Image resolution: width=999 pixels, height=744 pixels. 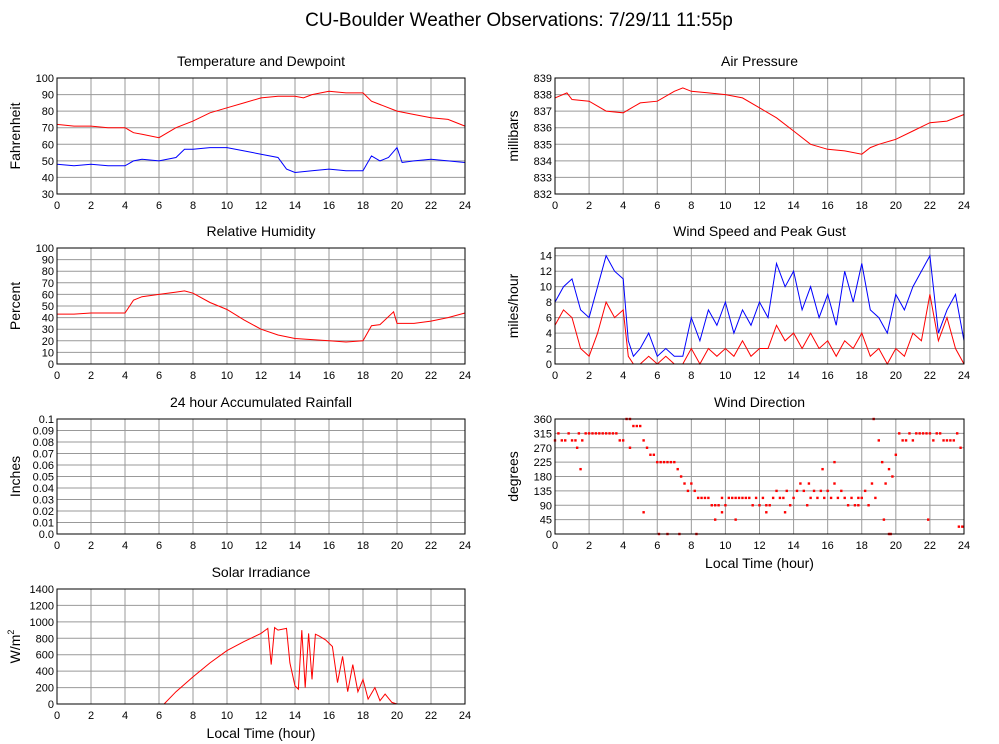 I want to click on y-axis-label: W/m2, so click(x=14, y=647).